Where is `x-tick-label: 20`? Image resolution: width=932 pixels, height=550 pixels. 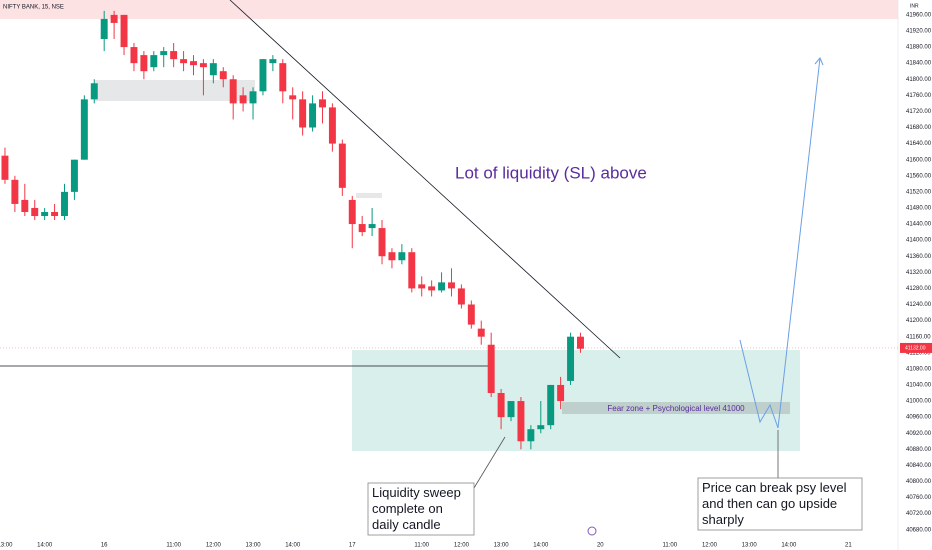
x-tick-label: 20 is located at coordinates (600, 546).